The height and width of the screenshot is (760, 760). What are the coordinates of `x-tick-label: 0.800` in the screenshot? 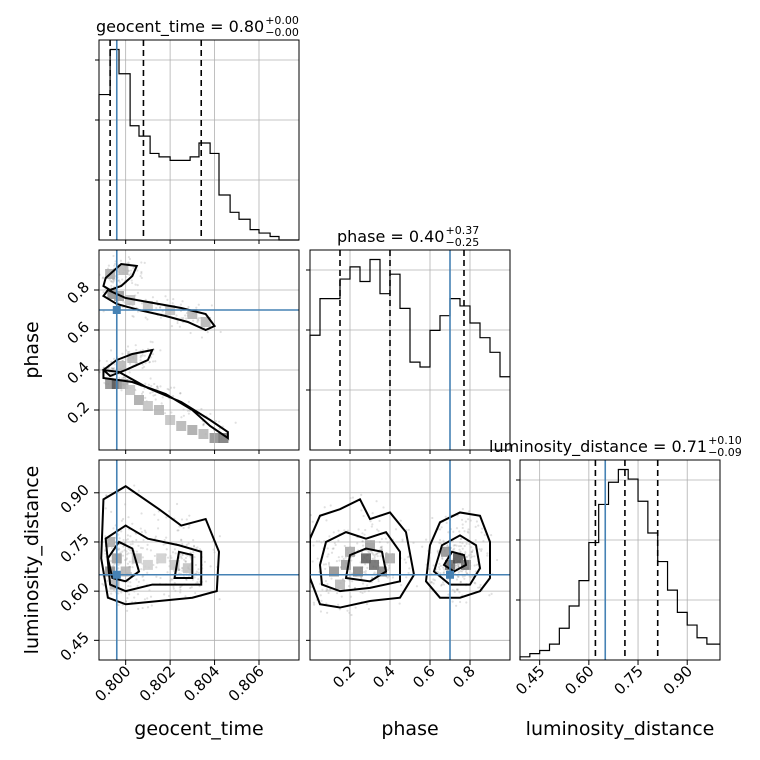 It's located at (112, 683).